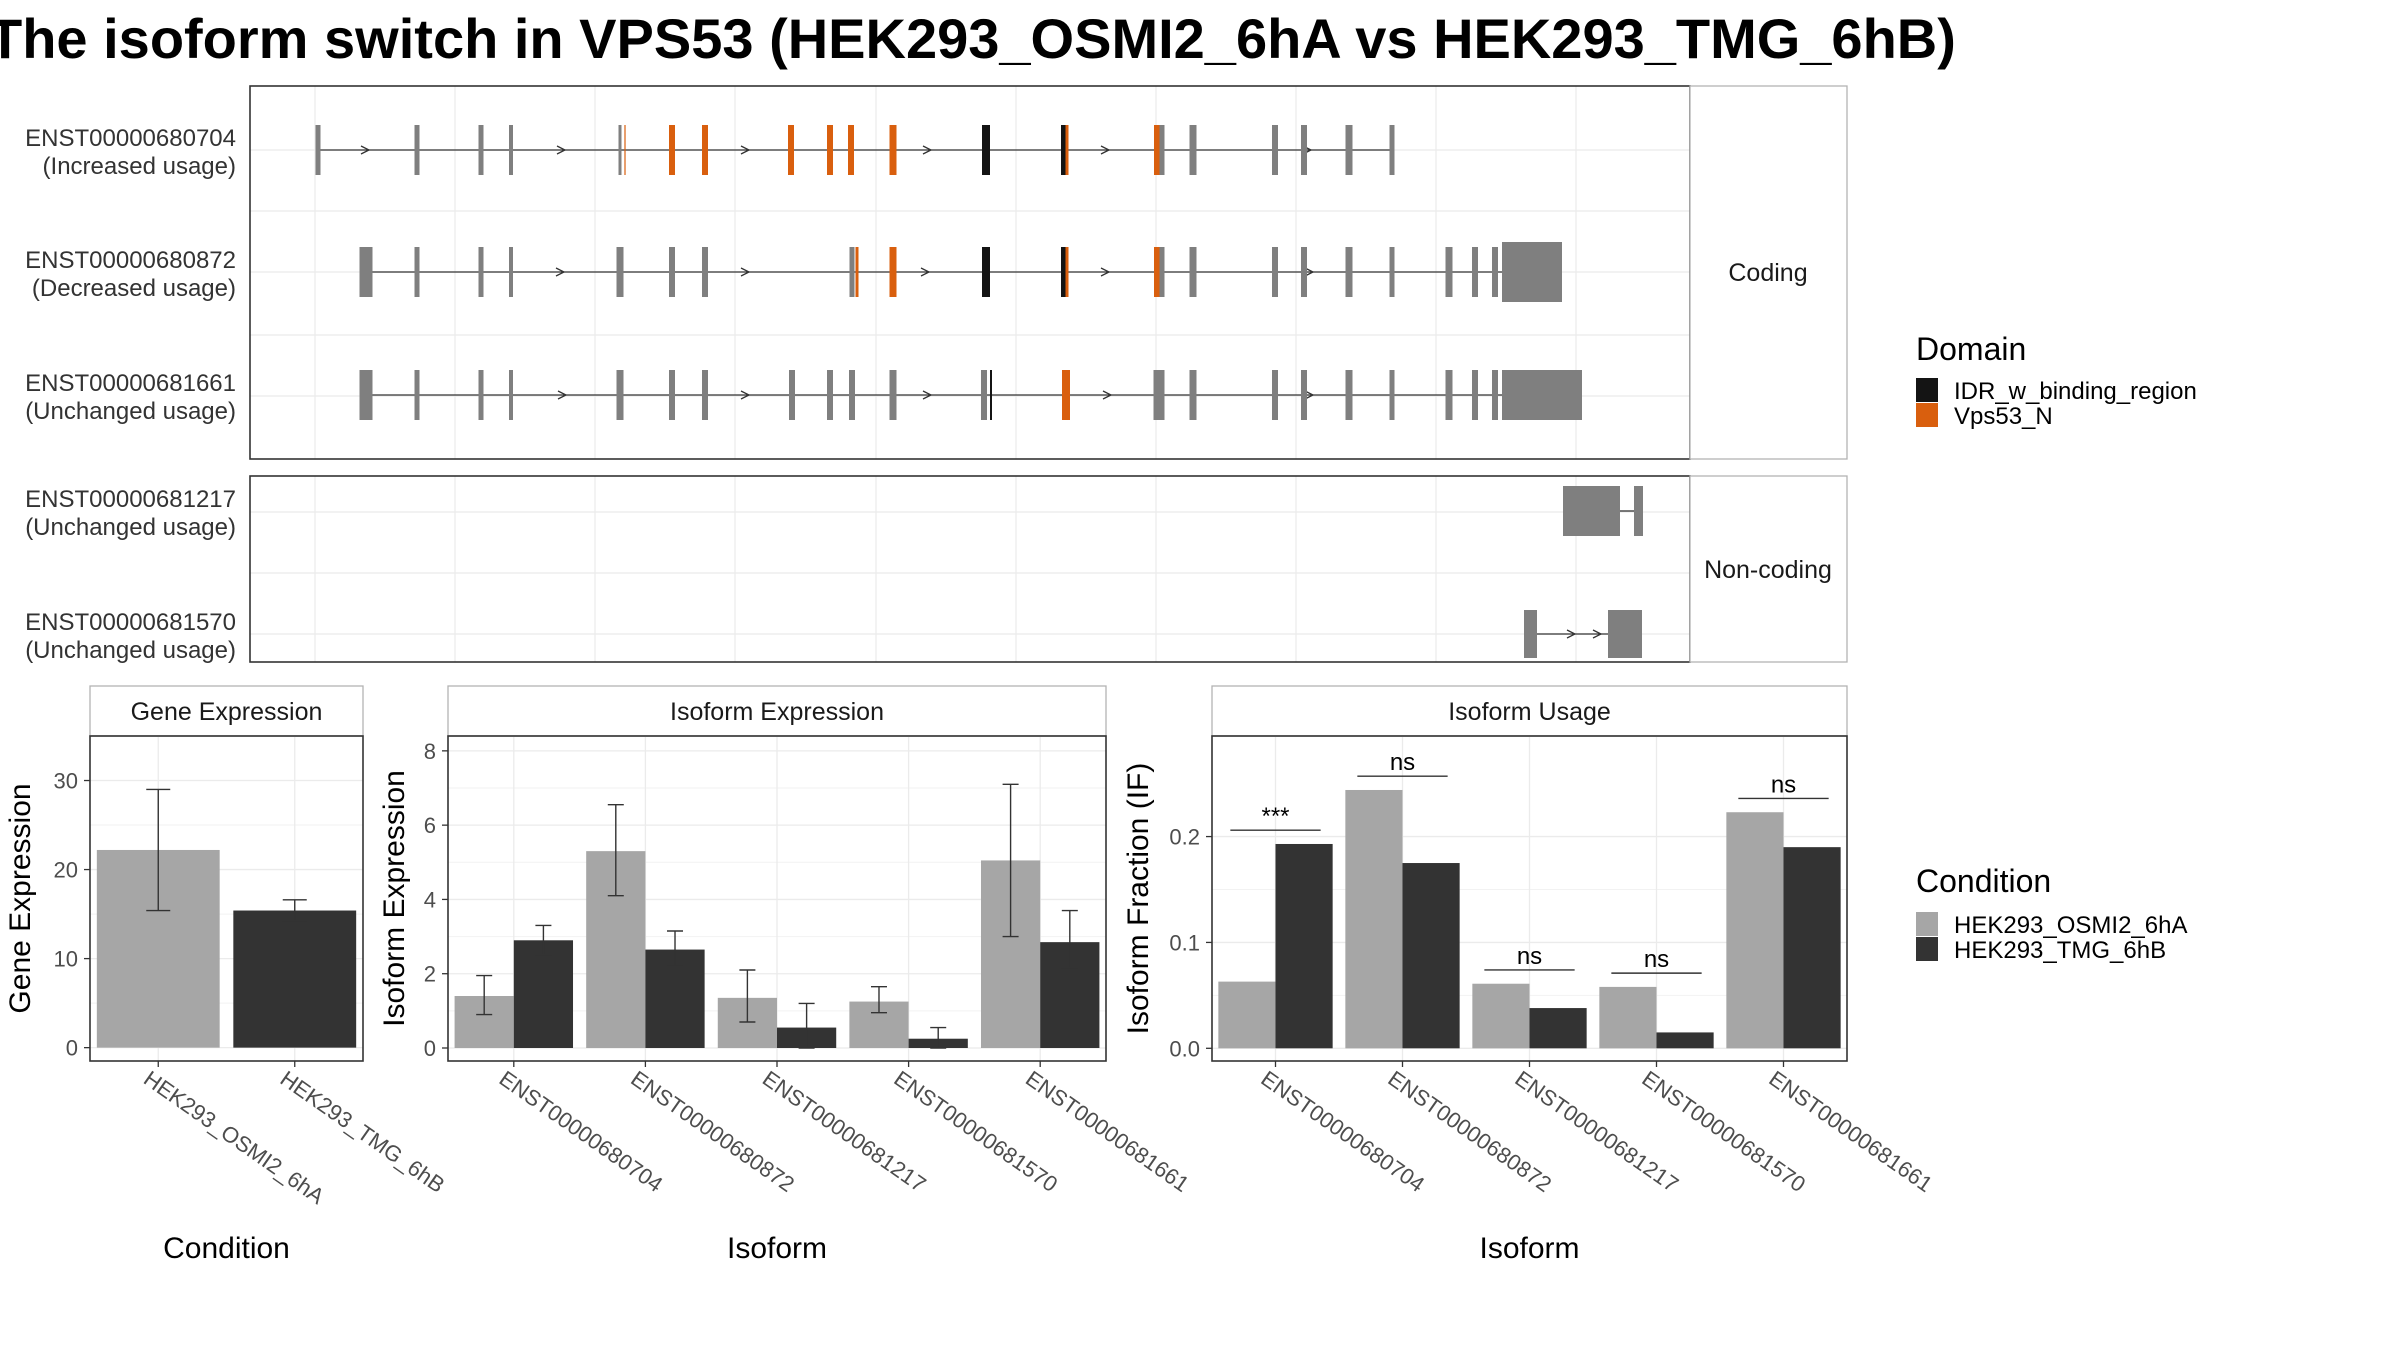  I want to click on facet-strip-noncoding: Non-coding, so click(1768, 570).